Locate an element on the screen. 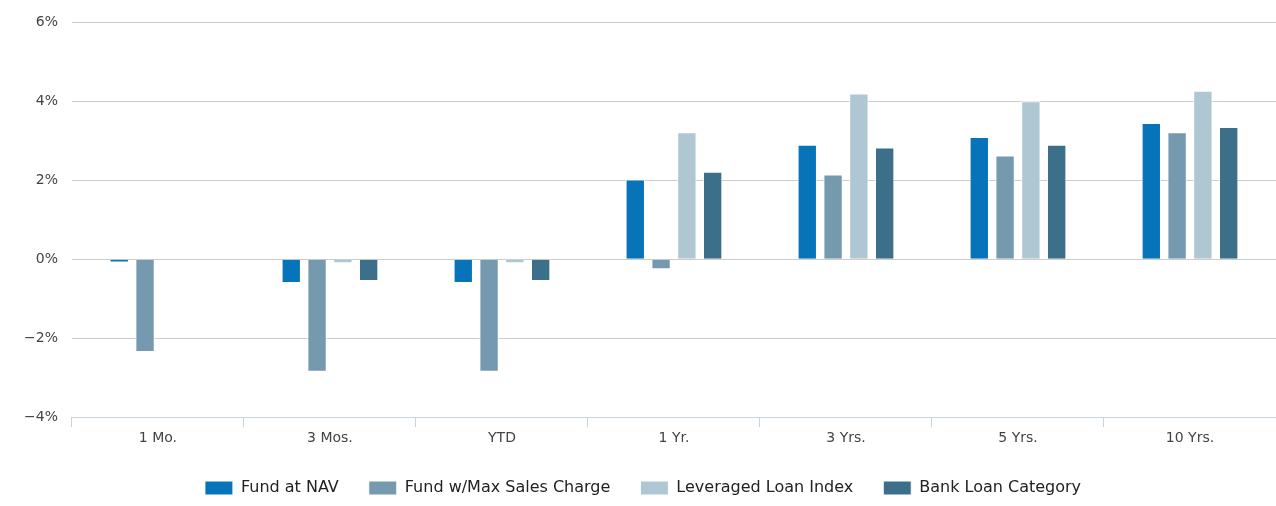 The width and height of the screenshot is (1276, 506). legend-label: Bank Loan Category is located at coordinates (1000, 487).